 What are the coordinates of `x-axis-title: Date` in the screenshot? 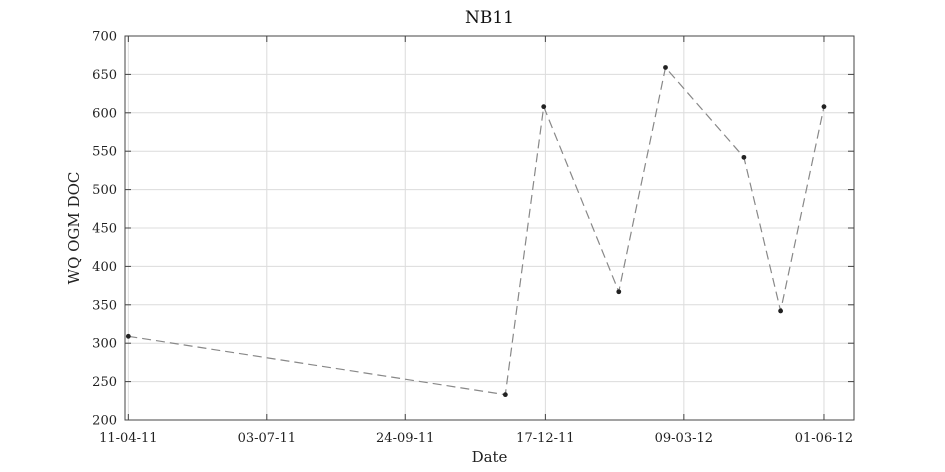 It's located at (490, 457).